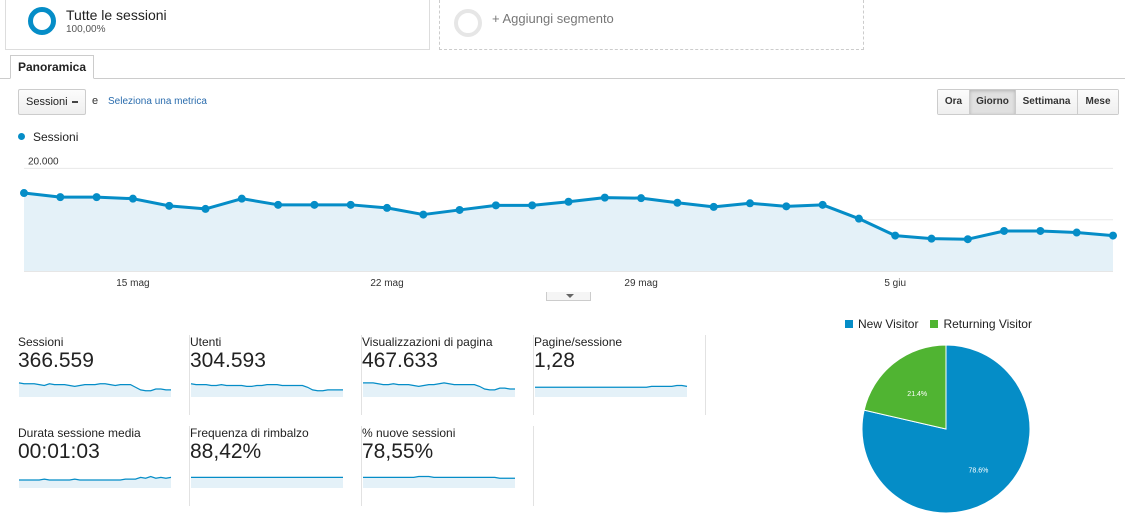 This screenshot has height=526, width=1125. Describe the element at coordinates (41, 342) in the screenshot. I see `metric-label: Sessioni` at that location.